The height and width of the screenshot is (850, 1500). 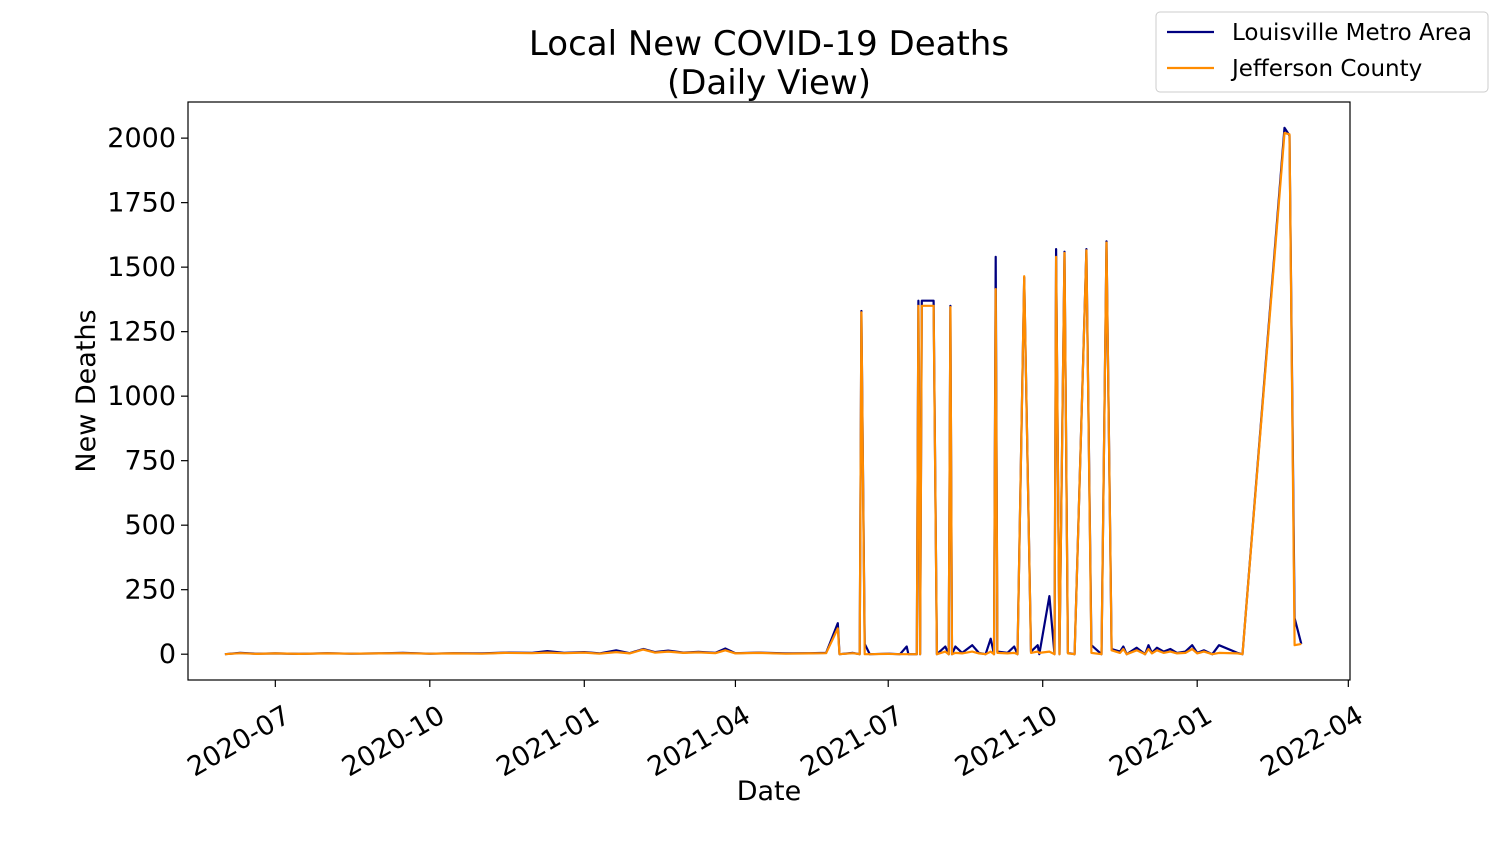 What do you see at coordinates (86, 390) in the screenshot?
I see `y-axis-label: New Deaths` at bounding box center [86, 390].